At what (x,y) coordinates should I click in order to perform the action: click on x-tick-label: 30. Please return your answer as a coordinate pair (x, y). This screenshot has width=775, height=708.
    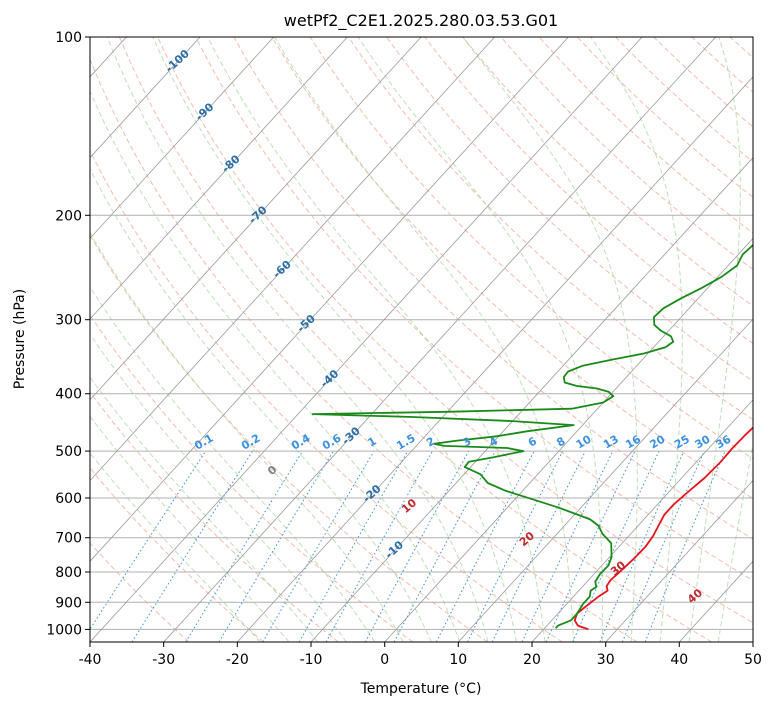
    Looking at the image, I should click on (606, 660).